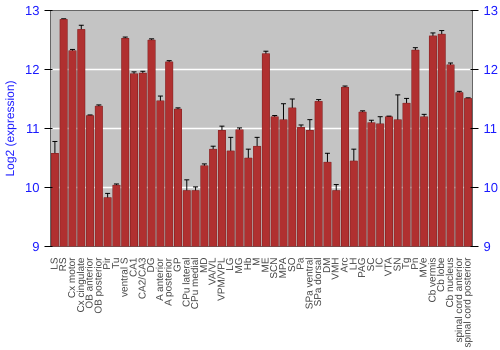 Image resolution: width=500 pixels, height=350 pixels. Describe the element at coordinates (491, 69) in the screenshot. I see `y2-tick-label: 12` at that location.